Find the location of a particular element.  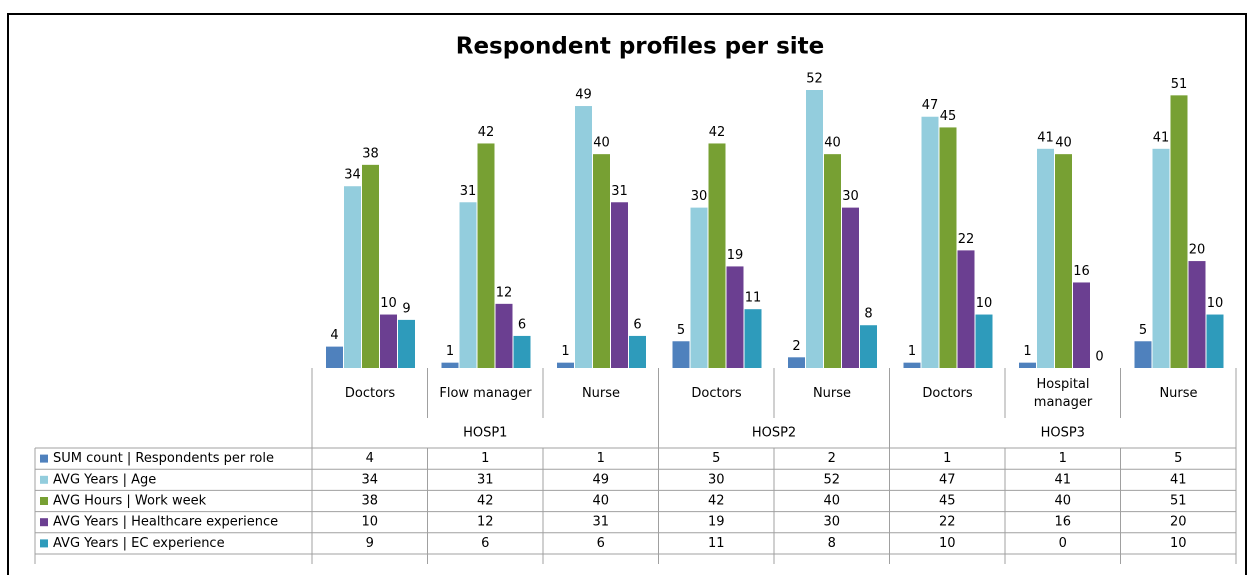

category-label-box: Hospital manager is located at coordinates (1063, 393).